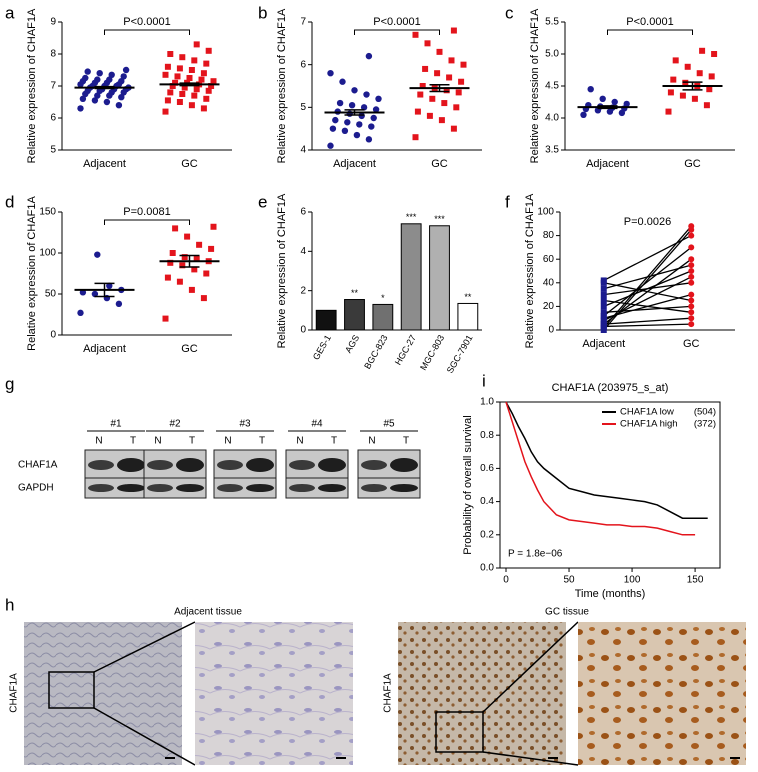  I want to click on panel-letter: g, so click(9, 383).